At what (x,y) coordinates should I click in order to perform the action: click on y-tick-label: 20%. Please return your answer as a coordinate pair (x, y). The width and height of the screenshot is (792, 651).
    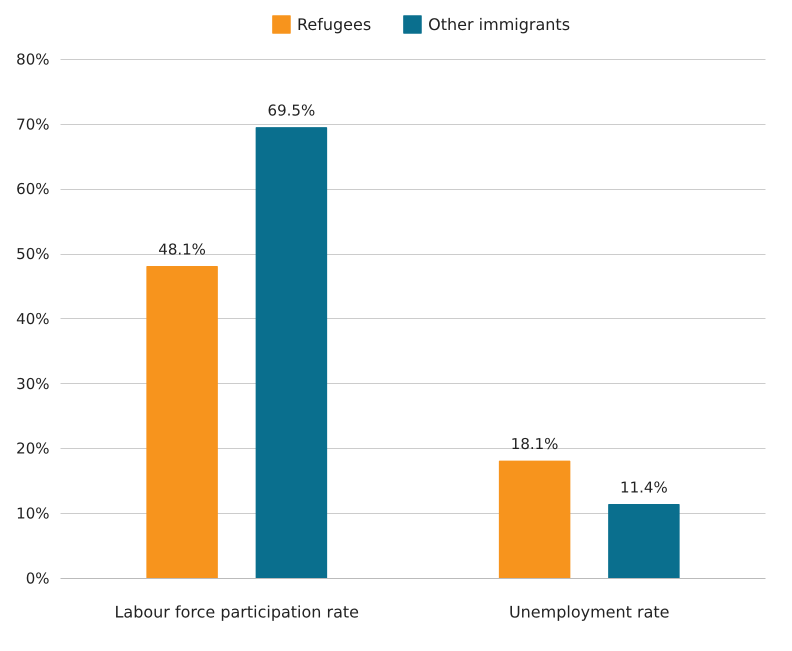
    Looking at the image, I should click on (33, 449).